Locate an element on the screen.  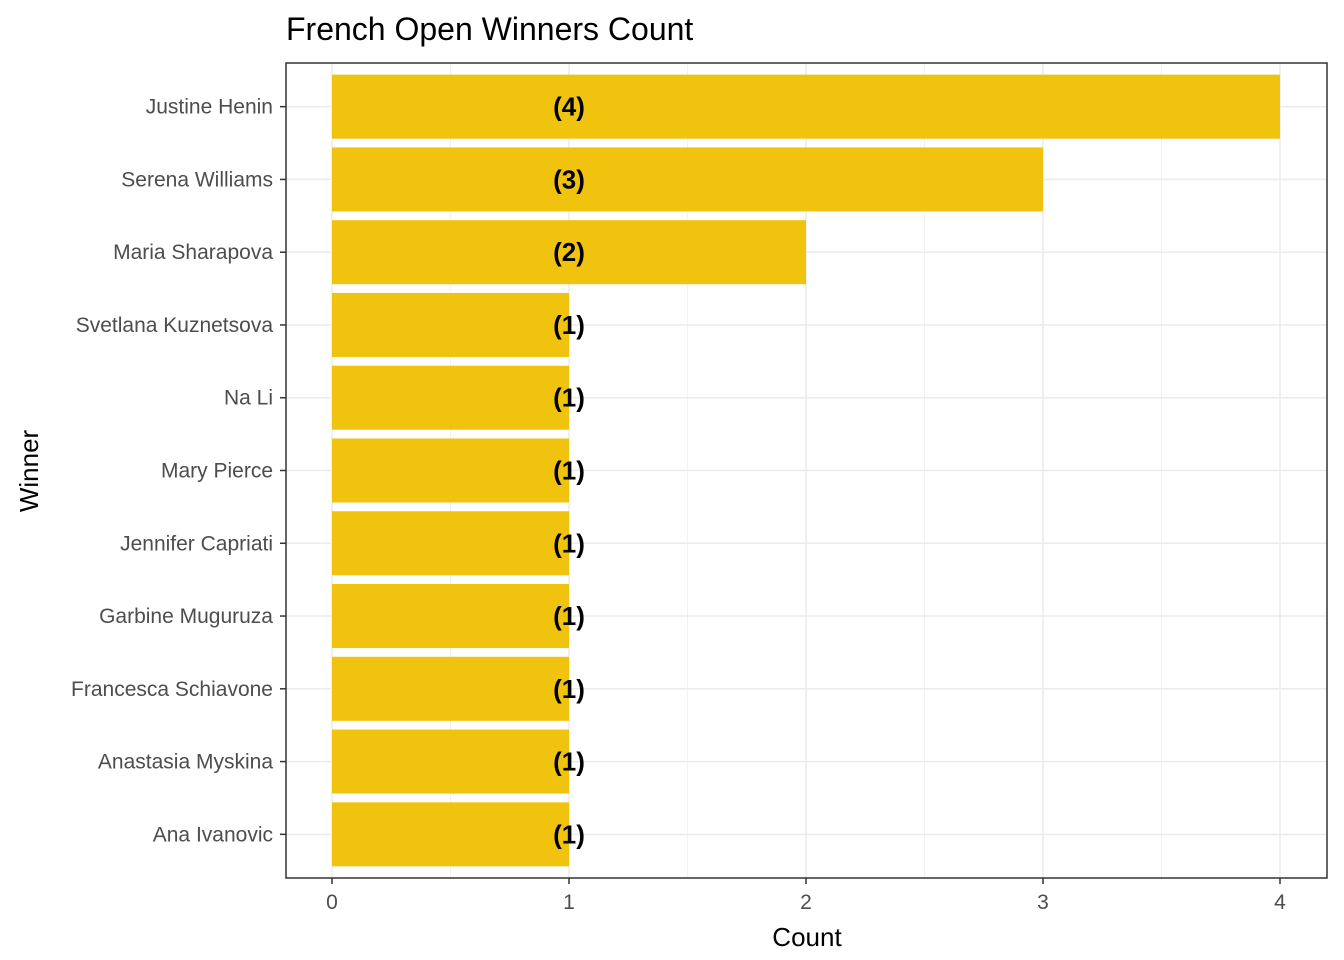
y-tick-label: Garbine Muguruza is located at coordinates (186, 616).